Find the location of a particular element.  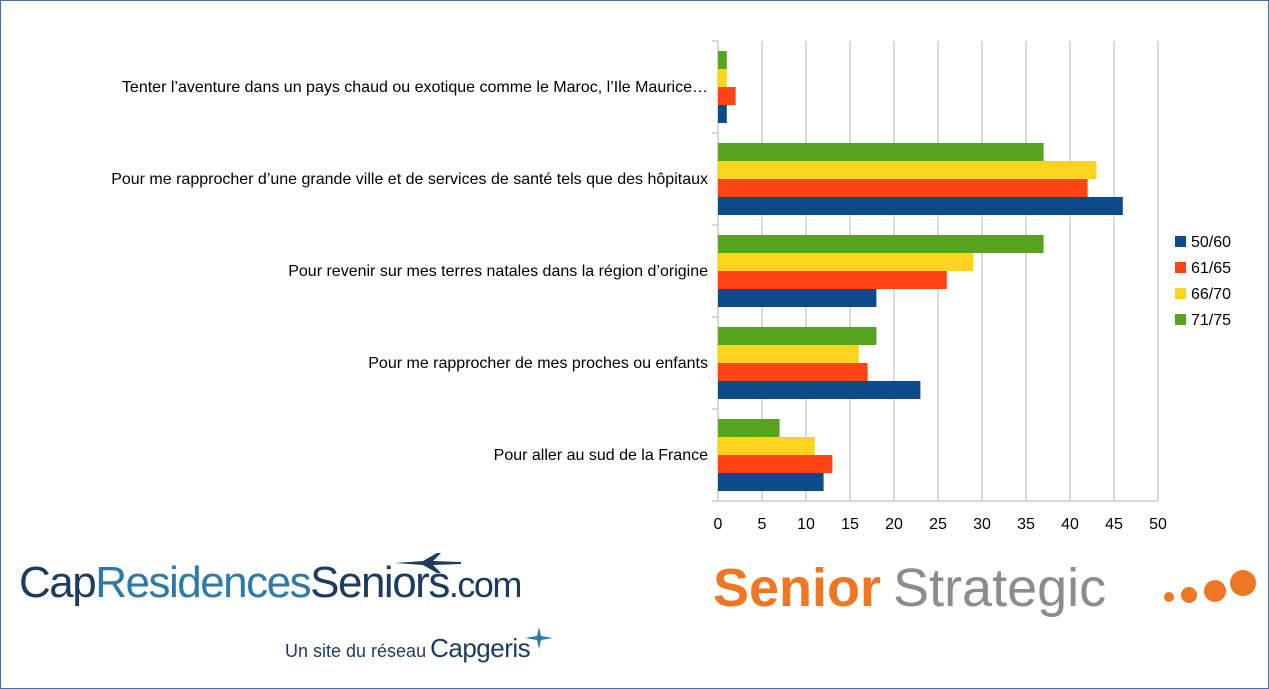

x-tick-label: 5 is located at coordinates (762, 524).